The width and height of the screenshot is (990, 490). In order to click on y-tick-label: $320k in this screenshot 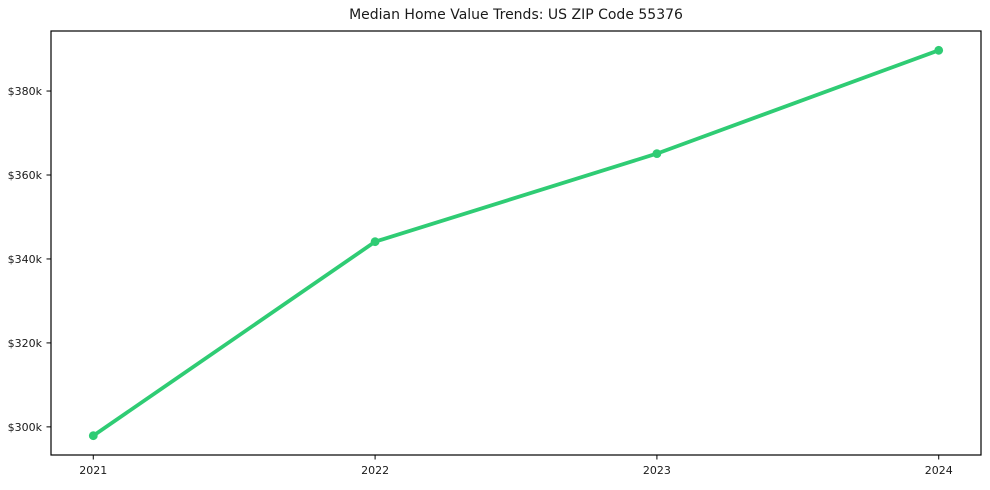, I will do `click(25, 343)`.